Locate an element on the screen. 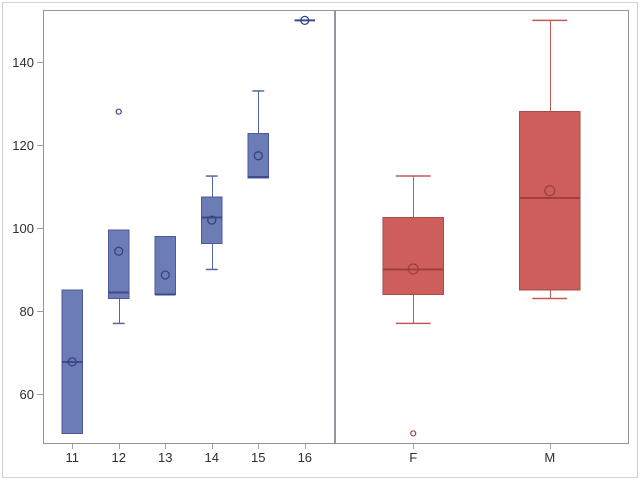 The height and width of the screenshot is (480, 640). y-tick-label-80: 80 is located at coordinates (27, 311).